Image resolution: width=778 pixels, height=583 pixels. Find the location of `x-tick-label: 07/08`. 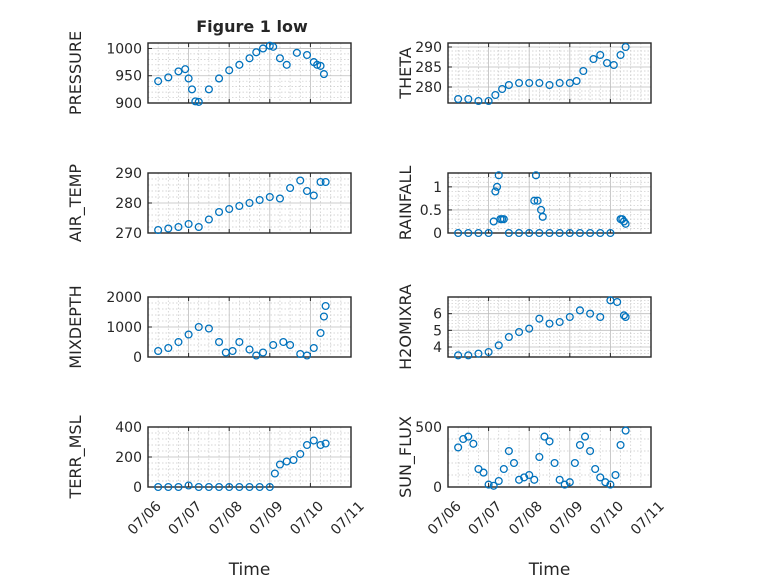

x-tick-label: 07/08 is located at coordinates (226, 518).